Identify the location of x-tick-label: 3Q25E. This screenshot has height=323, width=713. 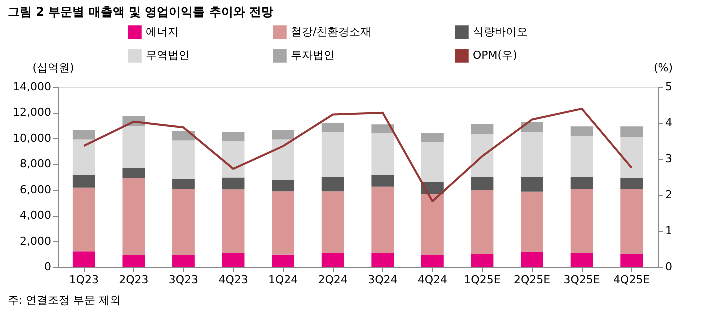
(582, 280).